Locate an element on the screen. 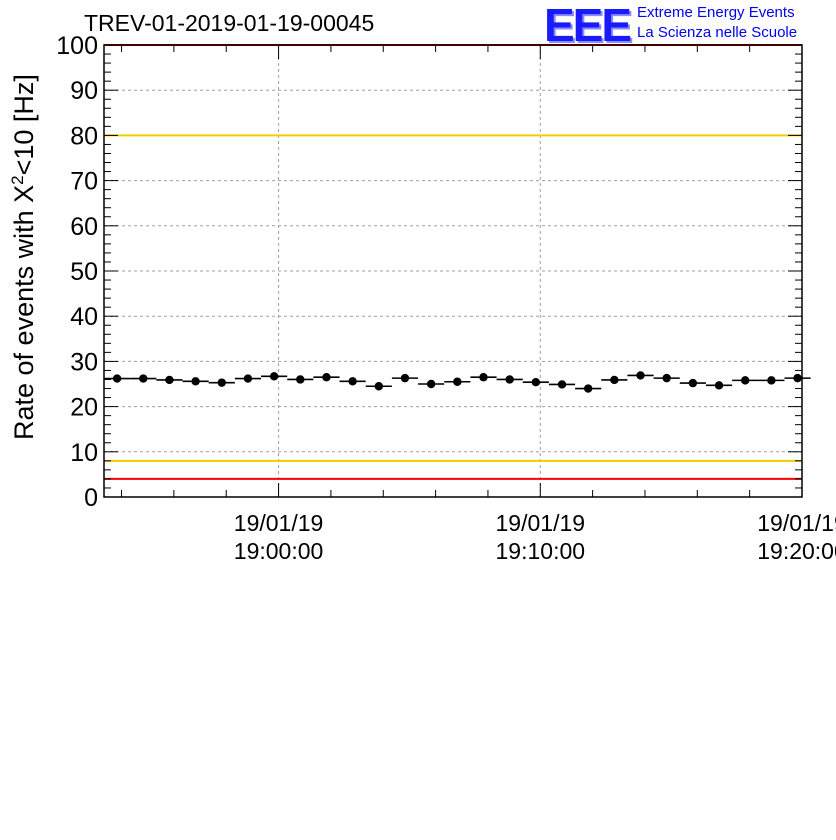 The height and width of the screenshot is (840, 836). y-tick-label: 80 is located at coordinates (84, 136).